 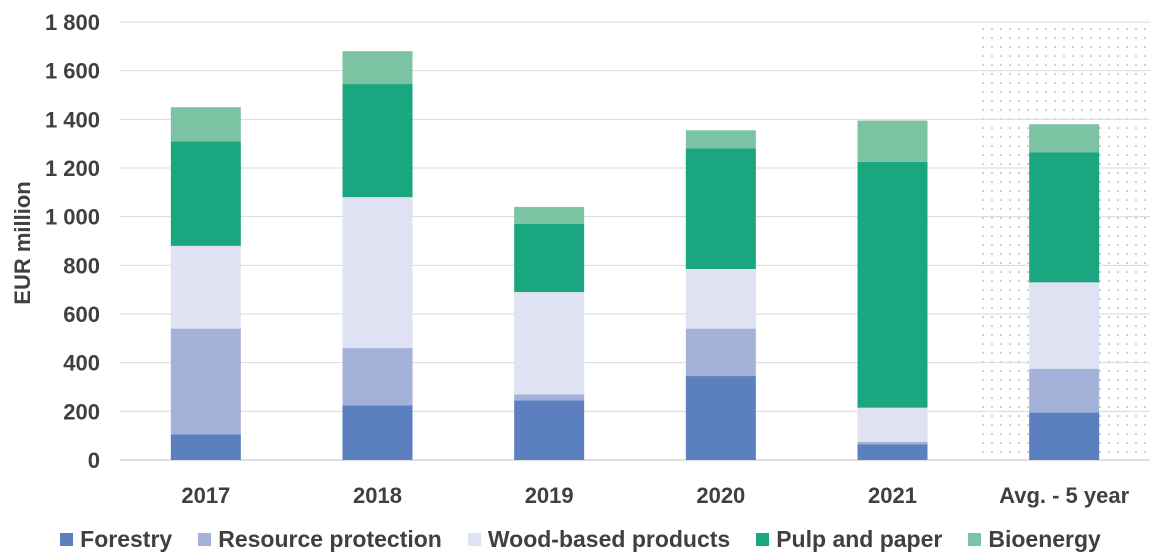 I want to click on y-tick-label: 1 800, so click(x=72, y=22).